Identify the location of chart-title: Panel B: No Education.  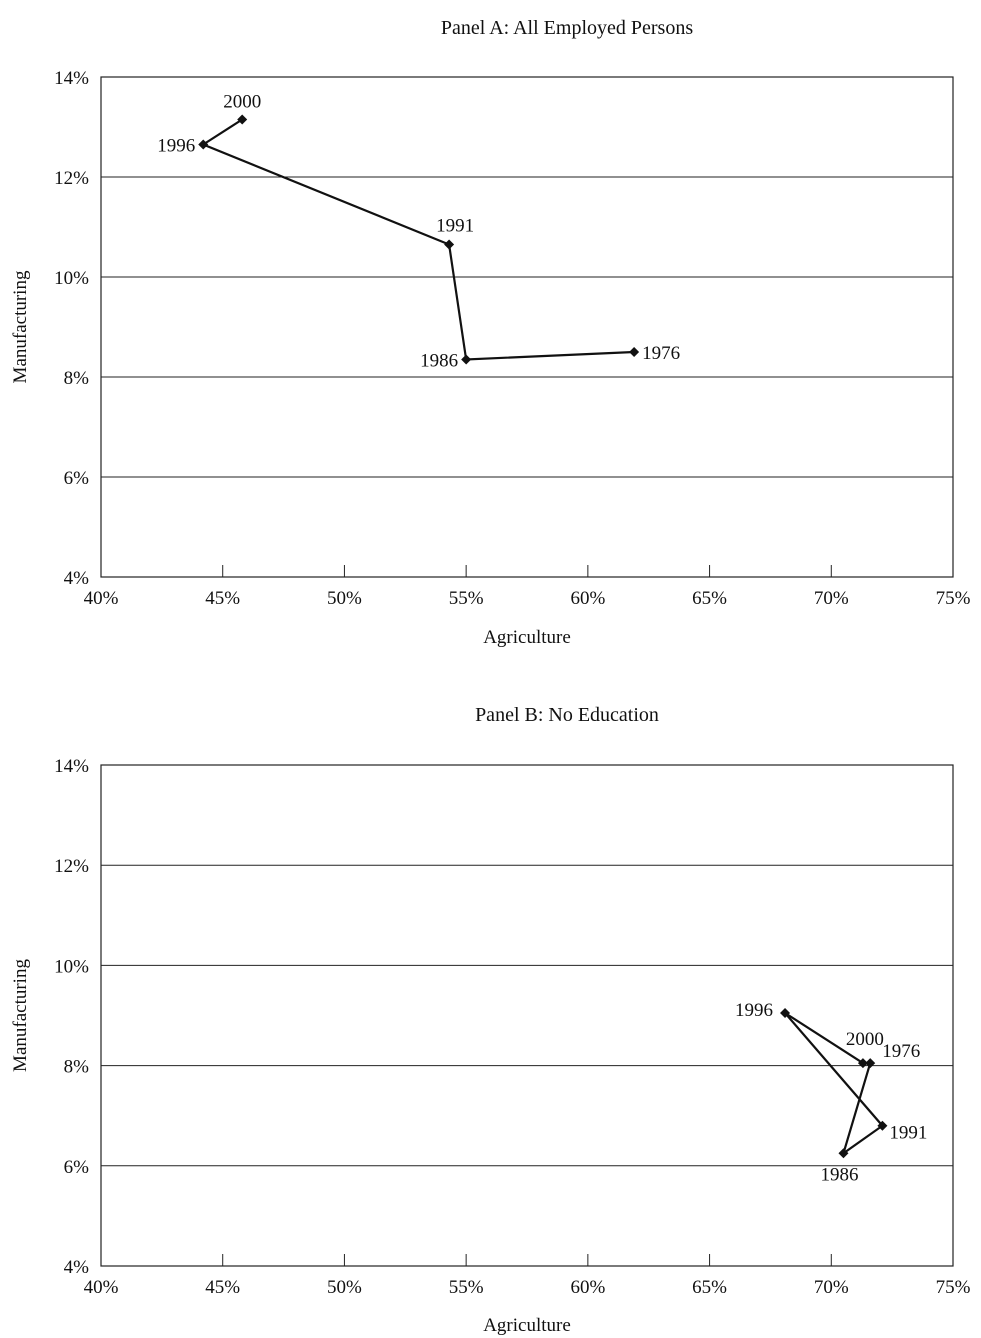
(567, 715).